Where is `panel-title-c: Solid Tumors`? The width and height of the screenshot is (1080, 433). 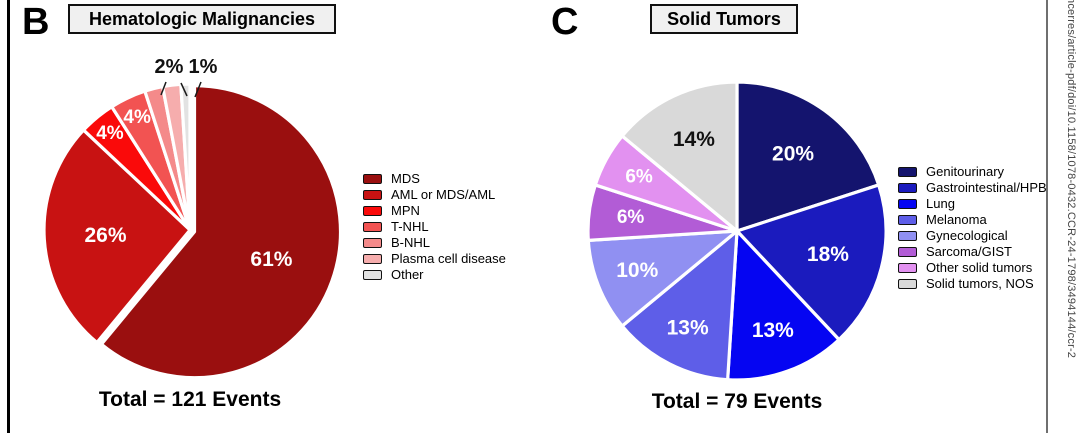
panel-title-c: Solid Tumors is located at coordinates (724, 18).